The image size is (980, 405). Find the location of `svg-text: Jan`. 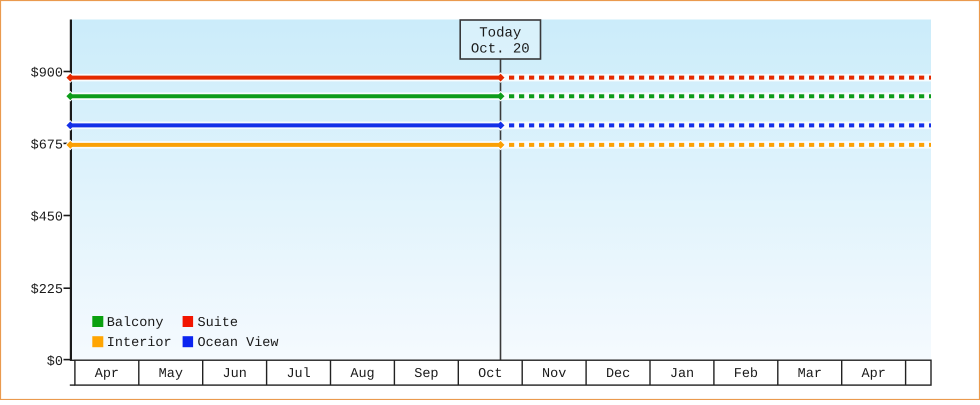

svg-text: Jan is located at coordinates (682, 374).